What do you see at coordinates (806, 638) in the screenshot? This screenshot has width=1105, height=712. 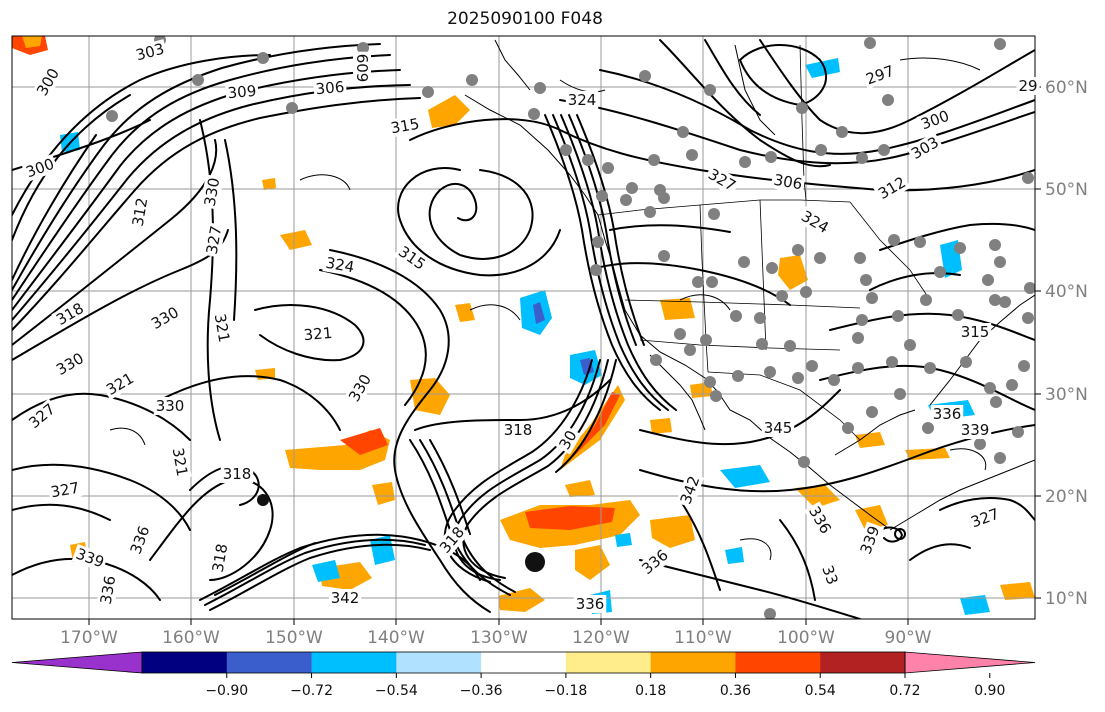 I see `lon-label: 100°W` at bounding box center [806, 638].